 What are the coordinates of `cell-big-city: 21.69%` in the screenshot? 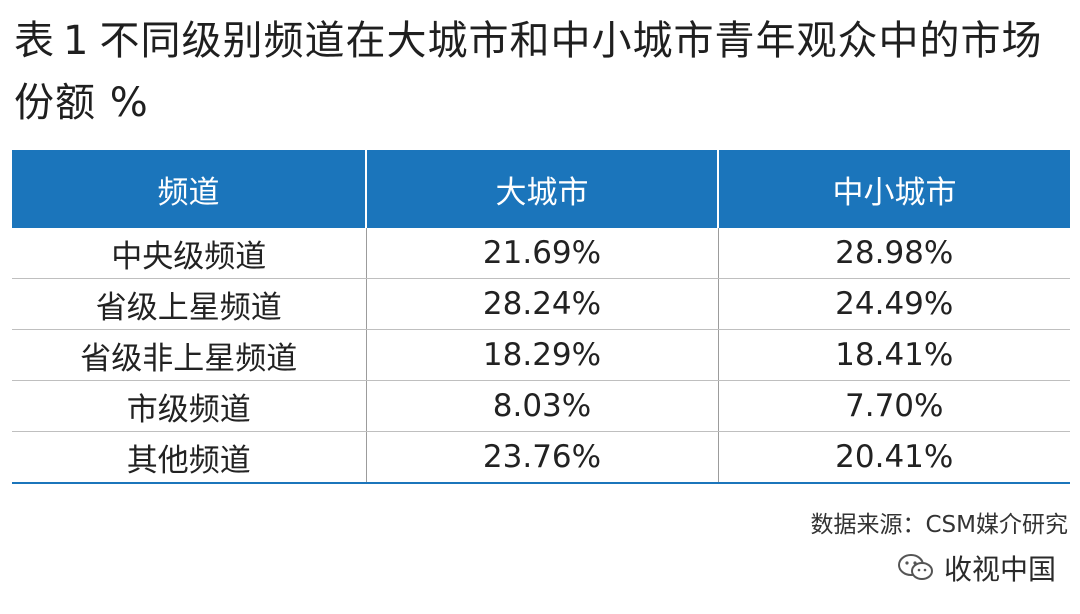 It's located at (542, 253).